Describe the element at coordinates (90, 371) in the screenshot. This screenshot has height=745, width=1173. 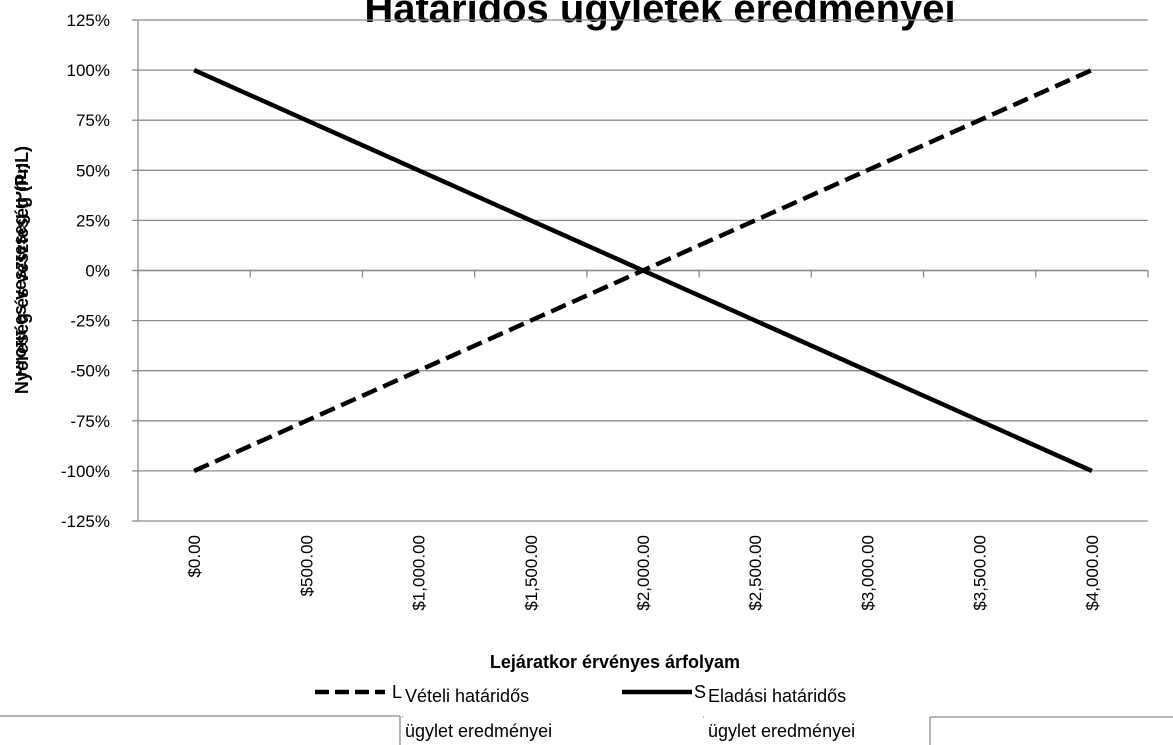
I see `y-tick-label: -50%` at that location.